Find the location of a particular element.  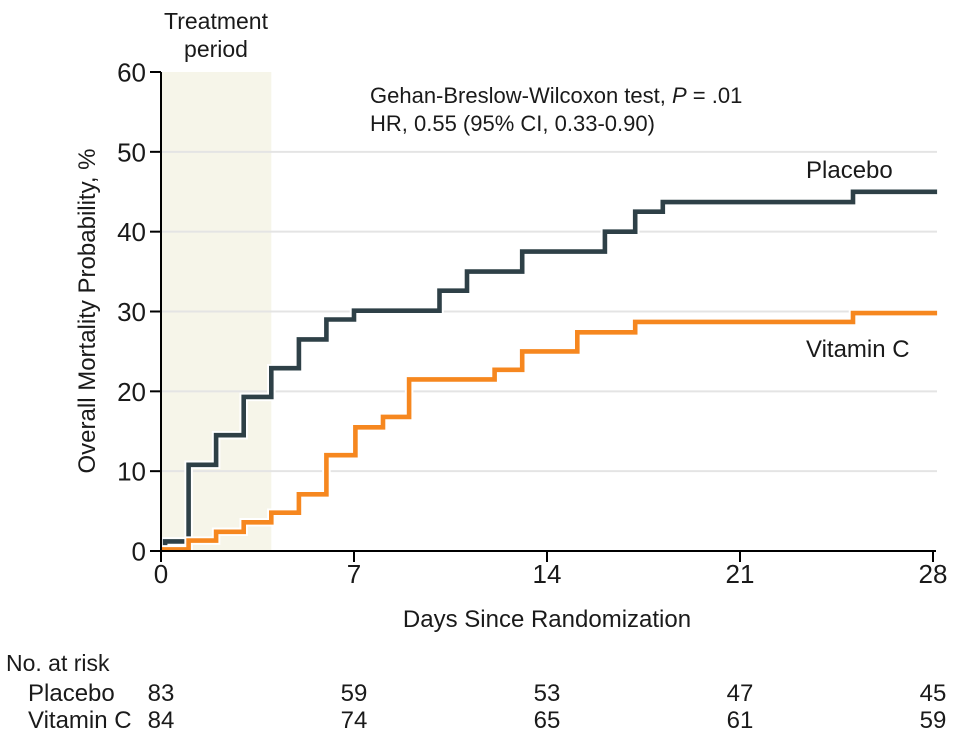

placebo-curve-label: Placebo is located at coordinates (849, 170).